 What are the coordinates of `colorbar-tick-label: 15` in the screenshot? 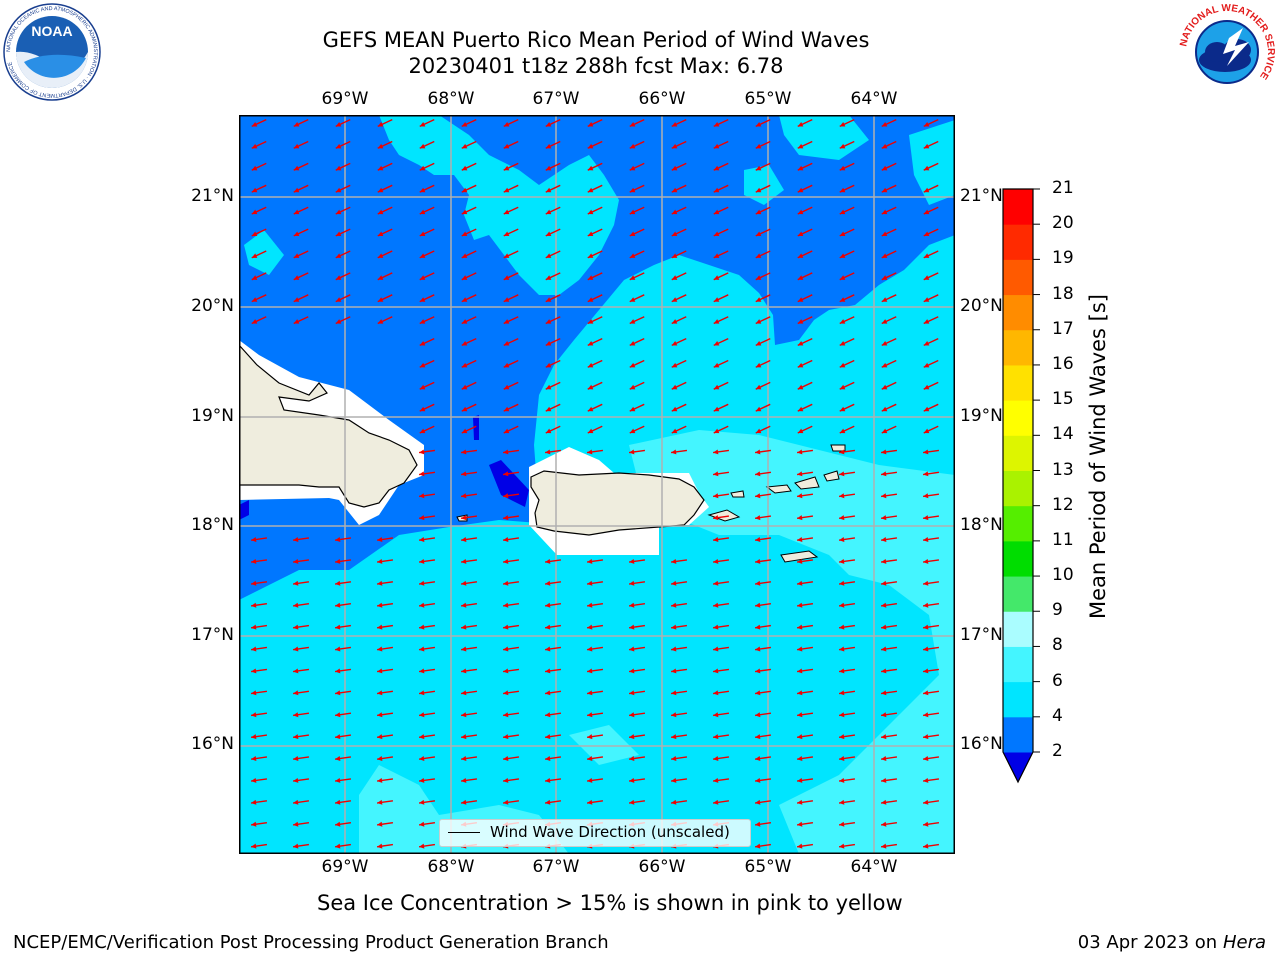 It's located at (1063, 399).